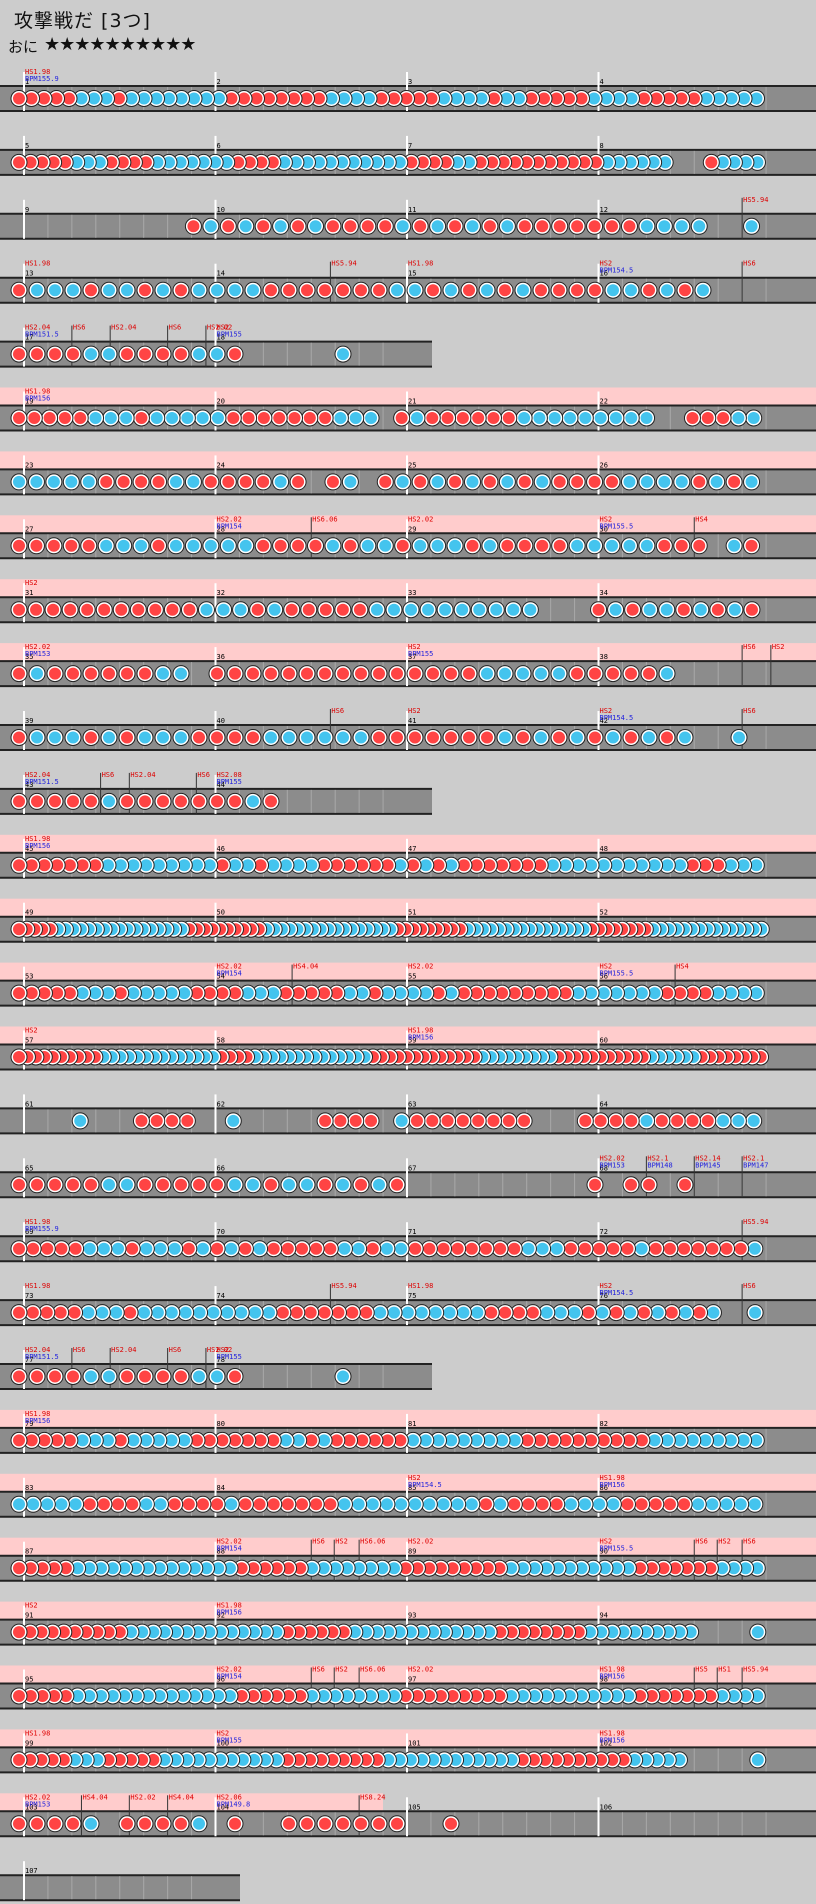 Image resolution: width=816 pixels, height=1904 pixels. What do you see at coordinates (37, 1804) in the screenshot?
I see `bpm-label: BPM153` at bounding box center [37, 1804].